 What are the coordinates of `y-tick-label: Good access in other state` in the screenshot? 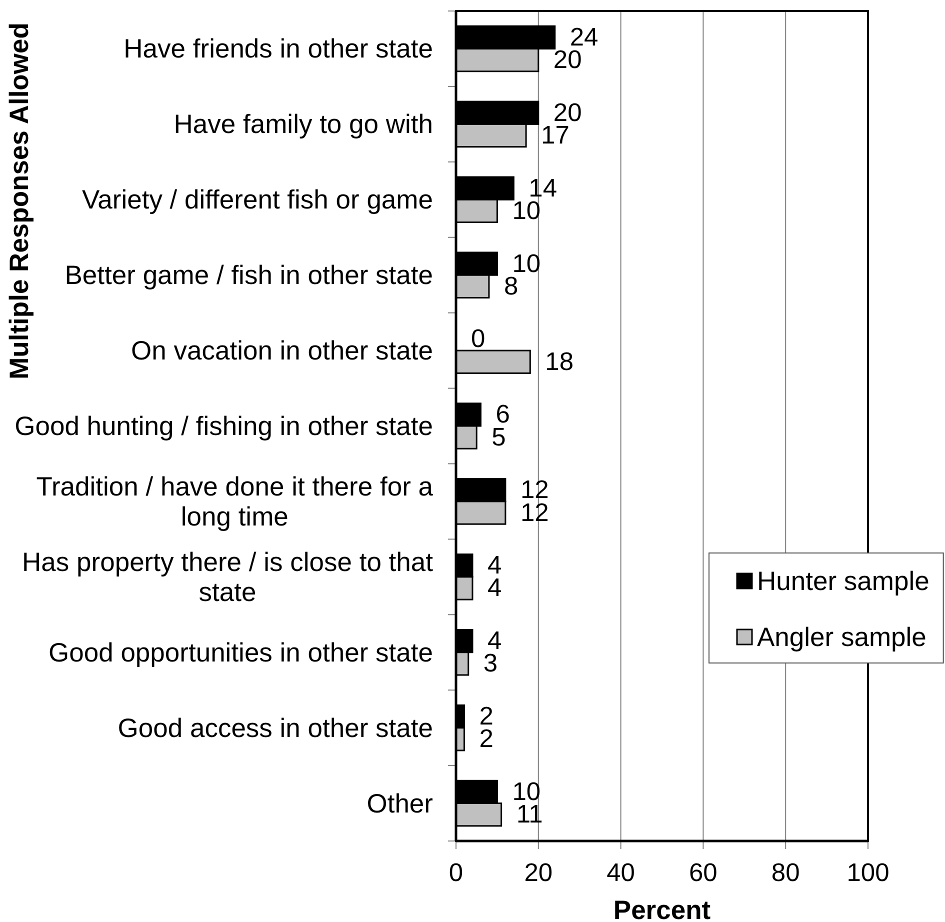 It's located at (275, 727).